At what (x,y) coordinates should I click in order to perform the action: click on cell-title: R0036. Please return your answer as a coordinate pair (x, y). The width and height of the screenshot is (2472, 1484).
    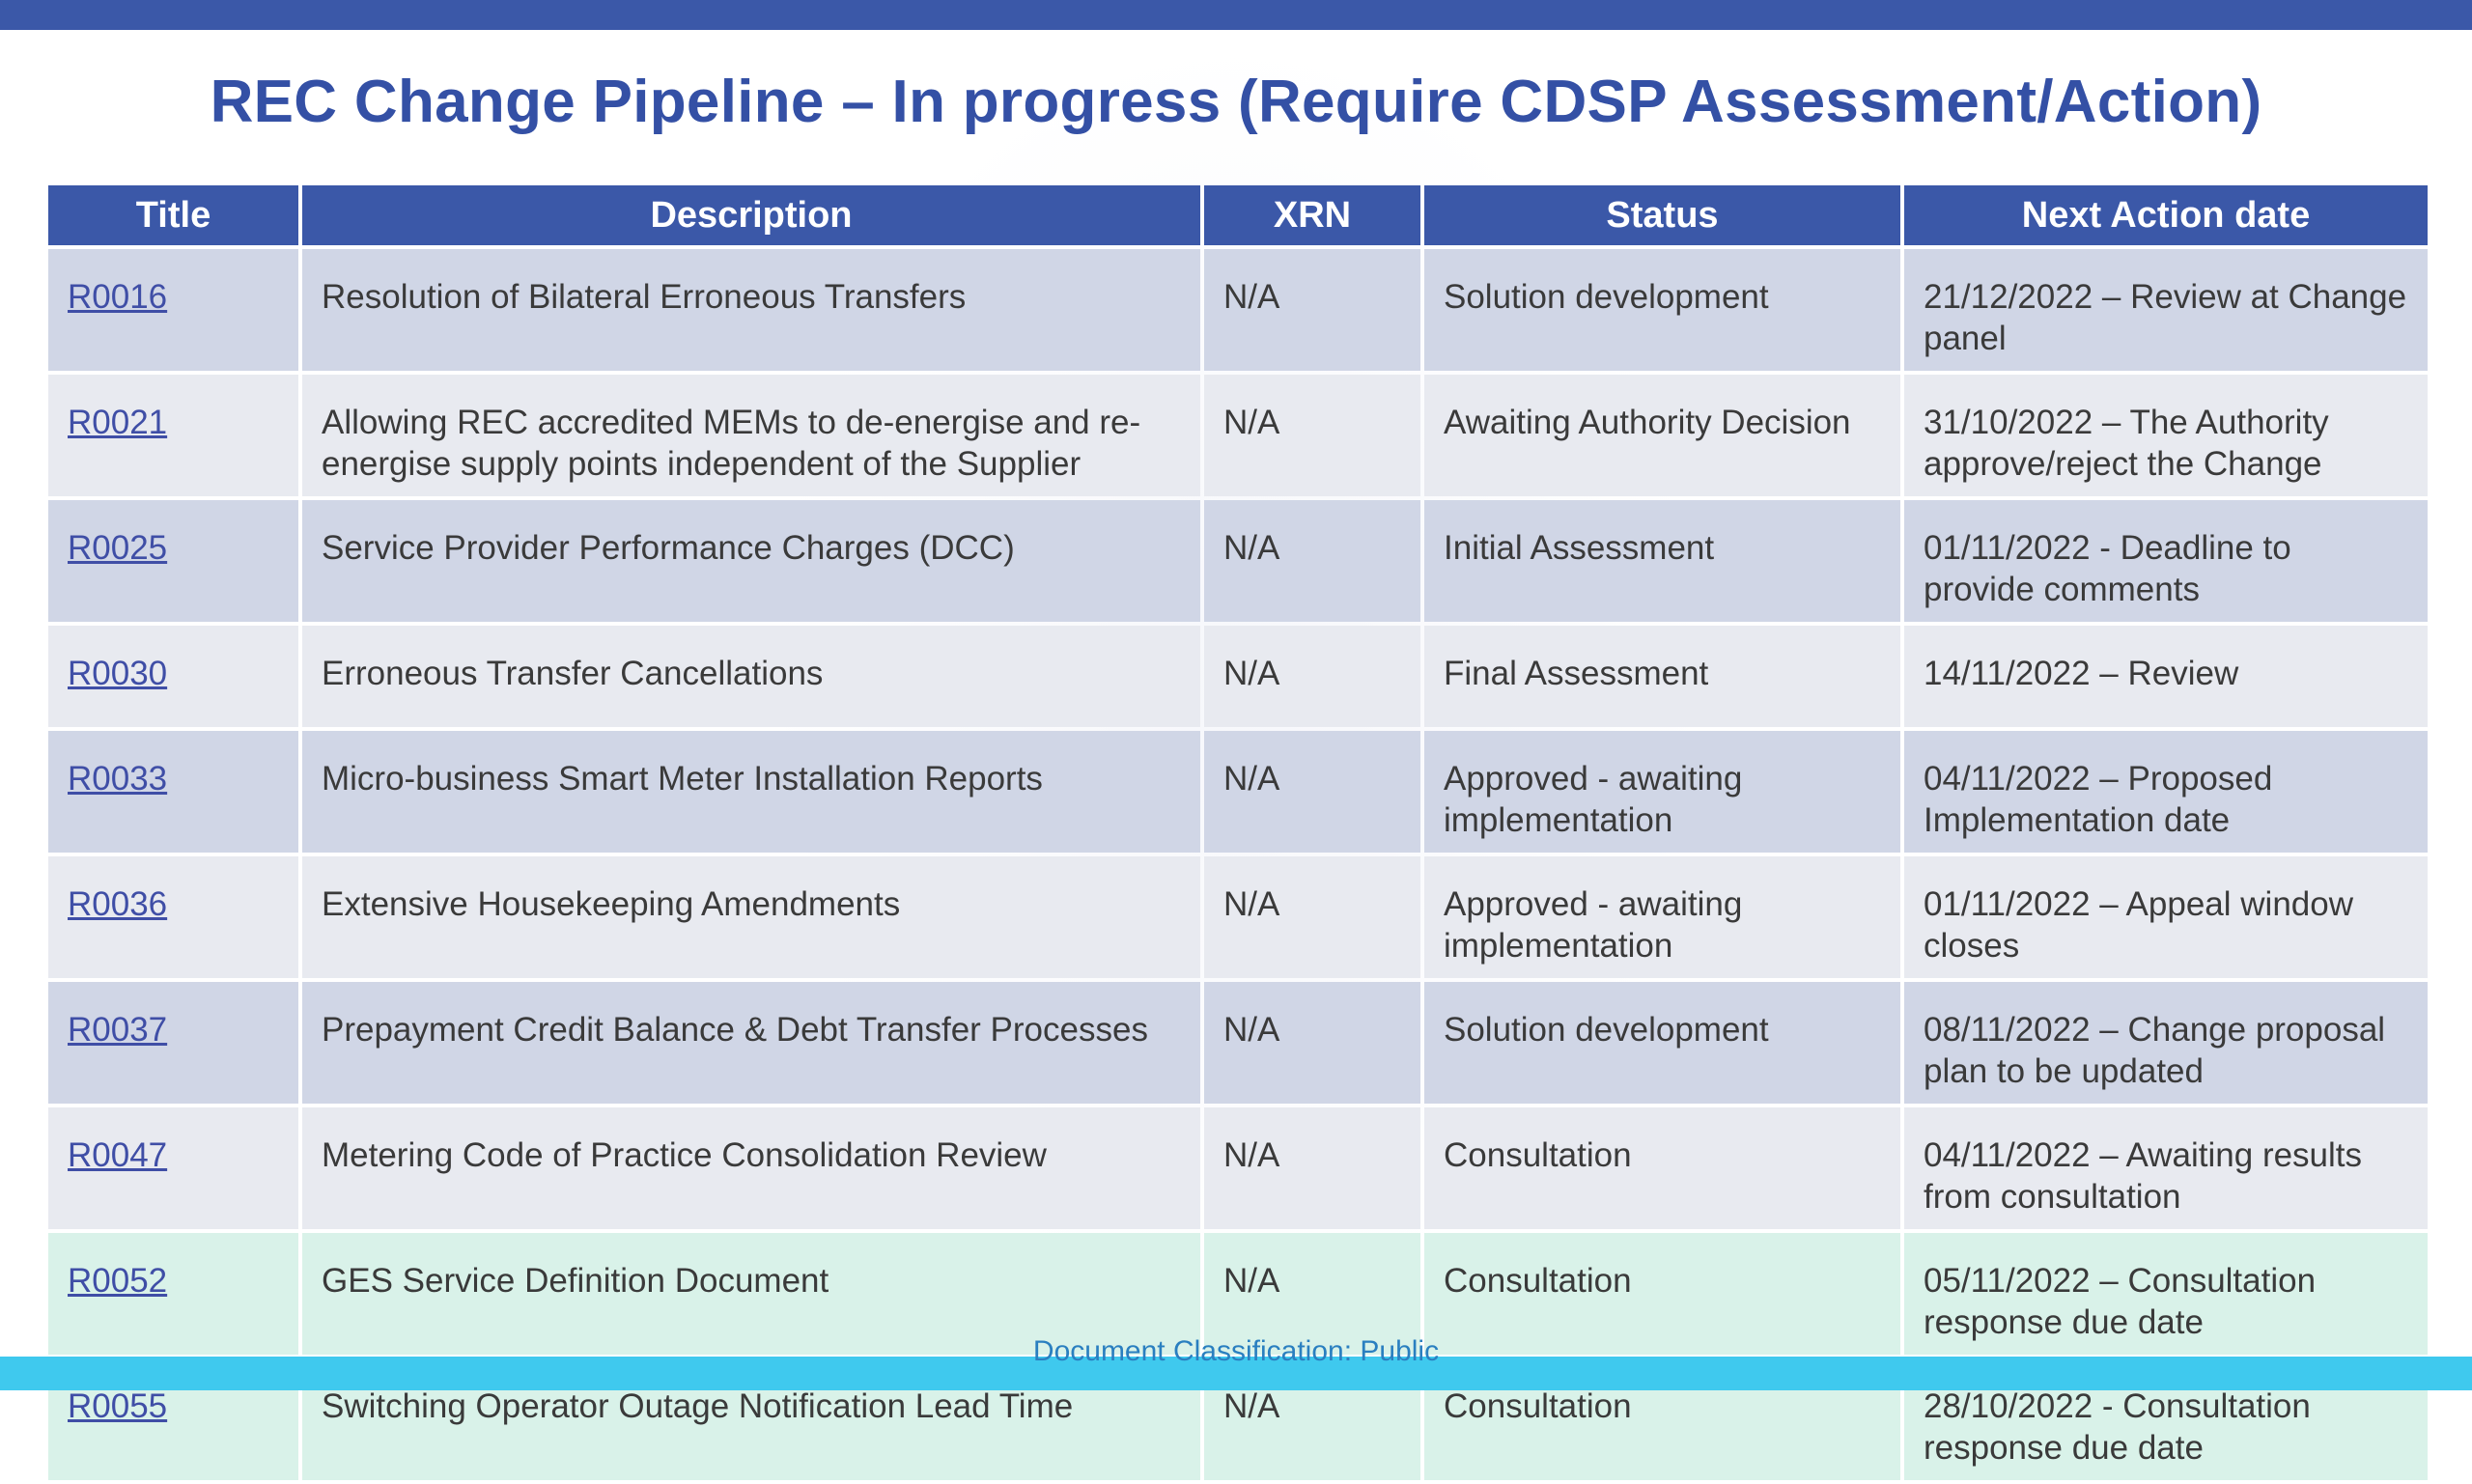
    Looking at the image, I should click on (173, 917).